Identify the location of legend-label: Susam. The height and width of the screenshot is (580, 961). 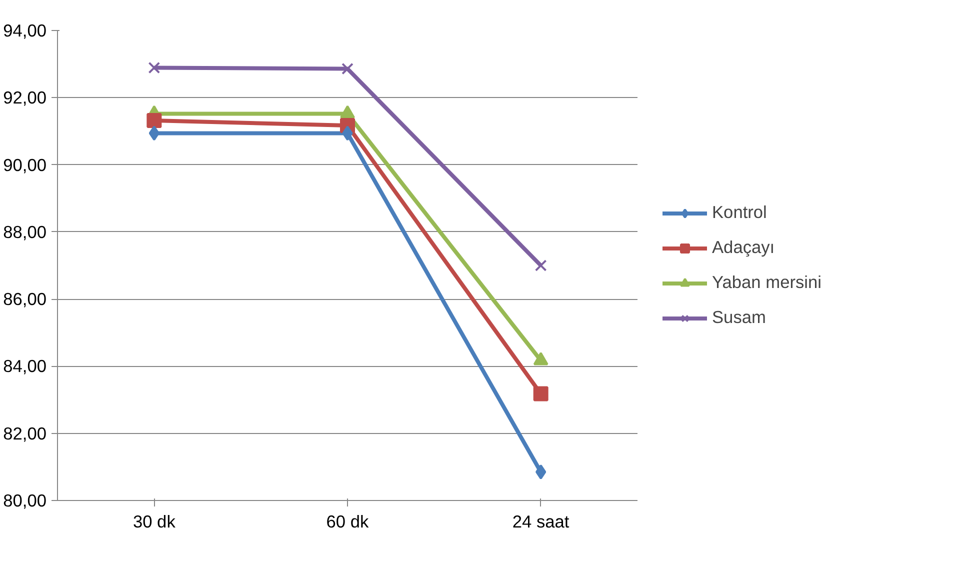
(739, 317).